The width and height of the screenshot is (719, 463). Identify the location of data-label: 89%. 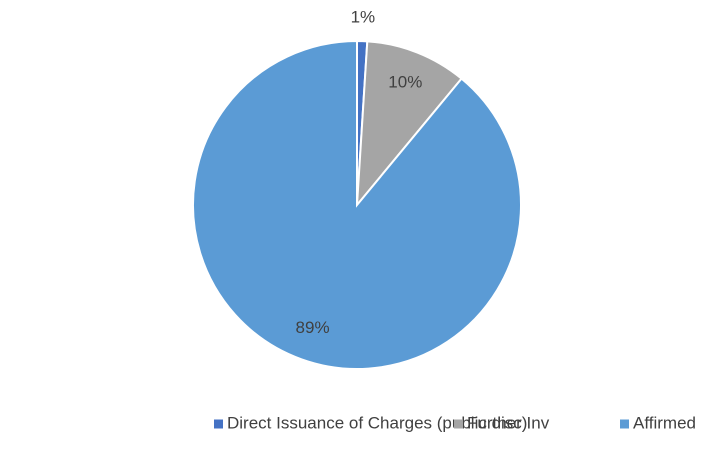
(313, 327).